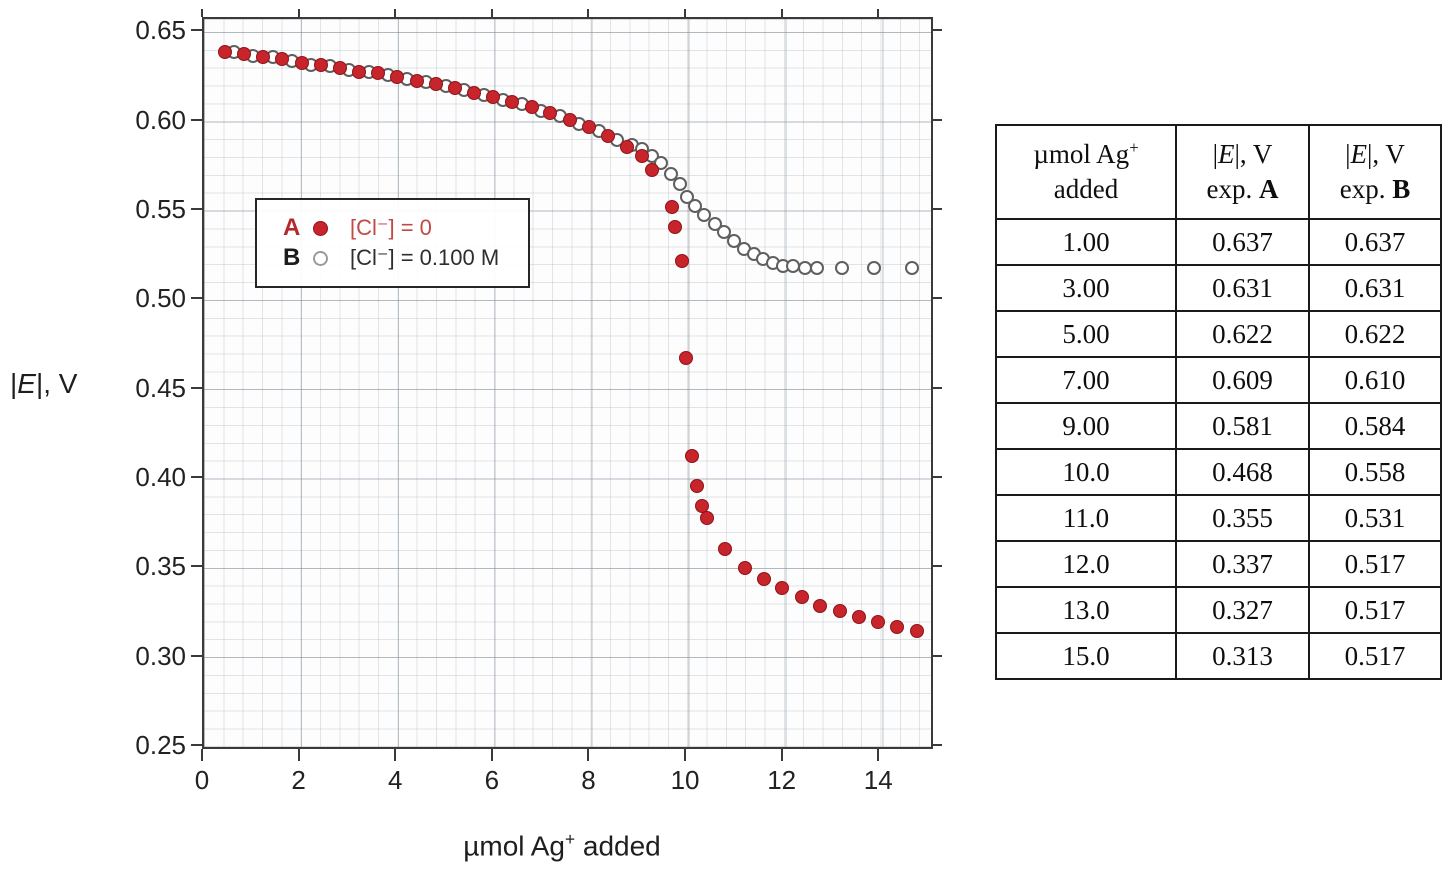  Describe the element at coordinates (1086, 288) in the screenshot. I see `table-cell: 3.00` at that location.